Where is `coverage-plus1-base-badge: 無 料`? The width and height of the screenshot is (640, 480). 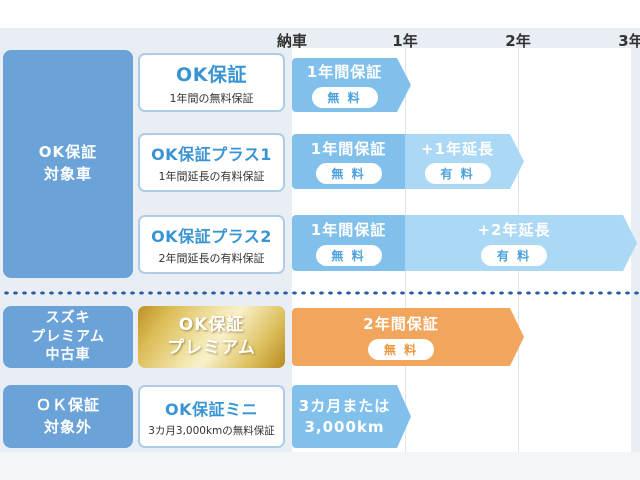 coverage-plus1-base-badge: 無 料 is located at coordinates (348, 174).